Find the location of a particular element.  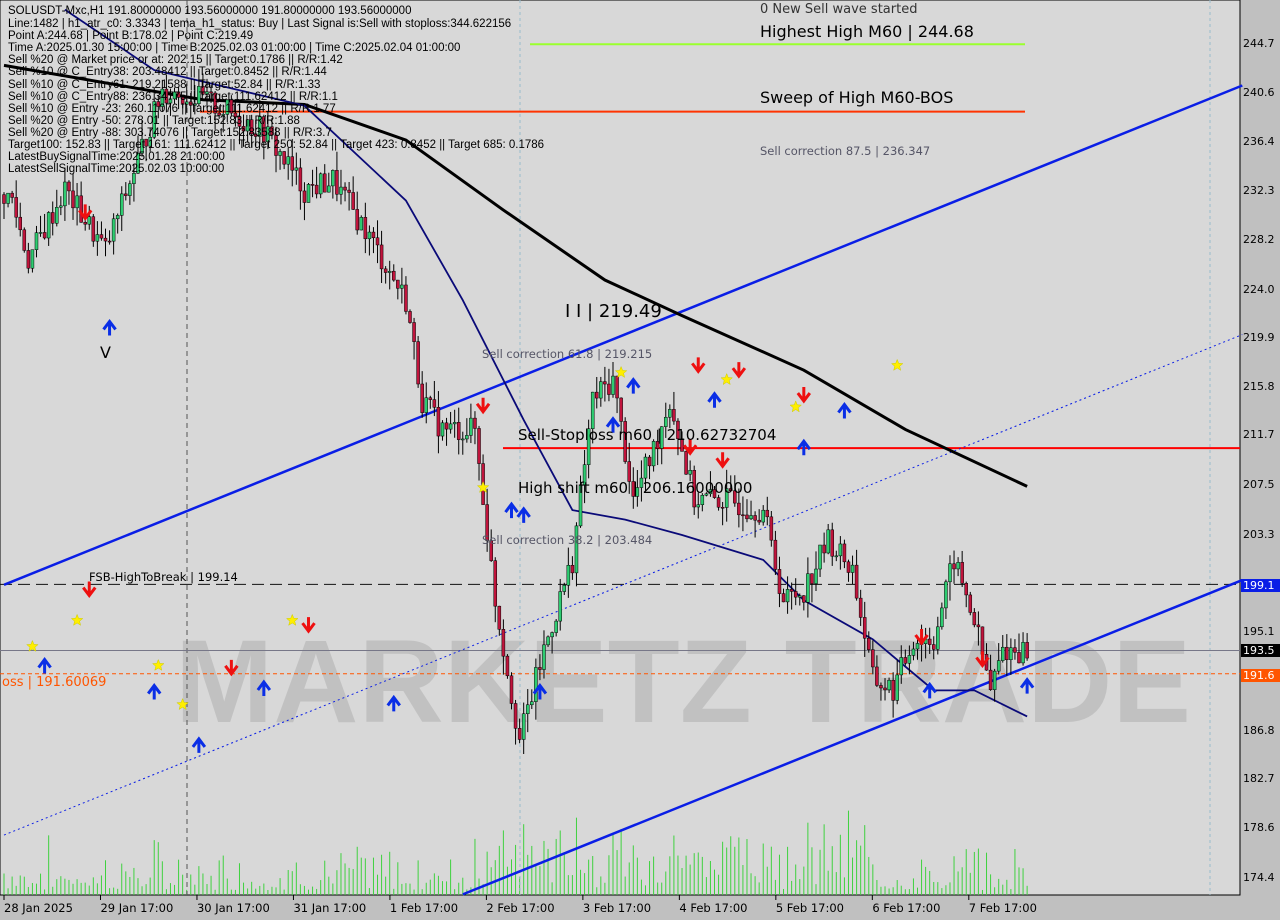

point-c-label: I I | 219.49 is located at coordinates (613, 311).